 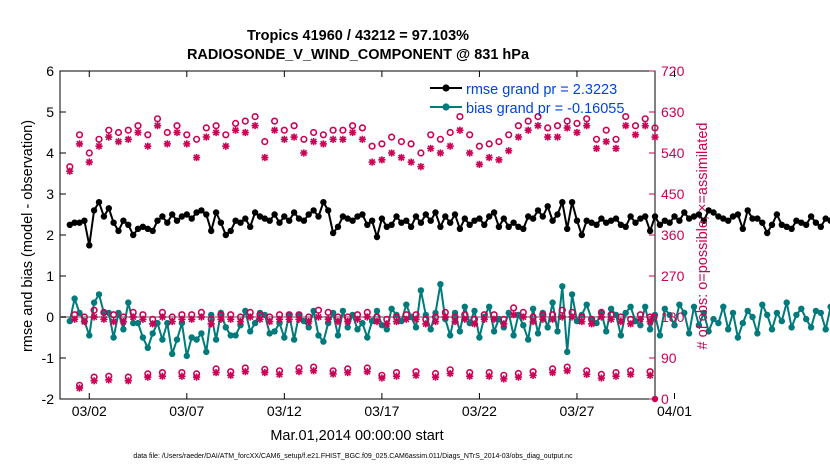 What do you see at coordinates (48, 358) in the screenshot?
I see `y-tick-label: -1` at bounding box center [48, 358].